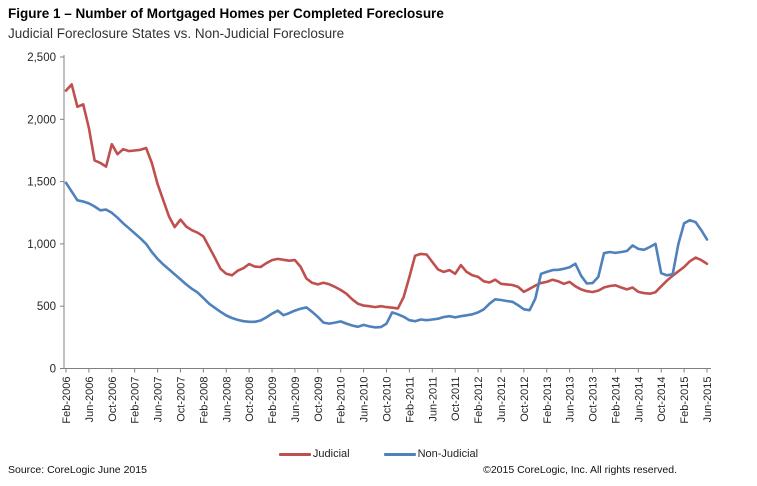  What do you see at coordinates (41, 58) in the screenshot?
I see `y-tick-label: 2,500` at bounding box center [41, 58].